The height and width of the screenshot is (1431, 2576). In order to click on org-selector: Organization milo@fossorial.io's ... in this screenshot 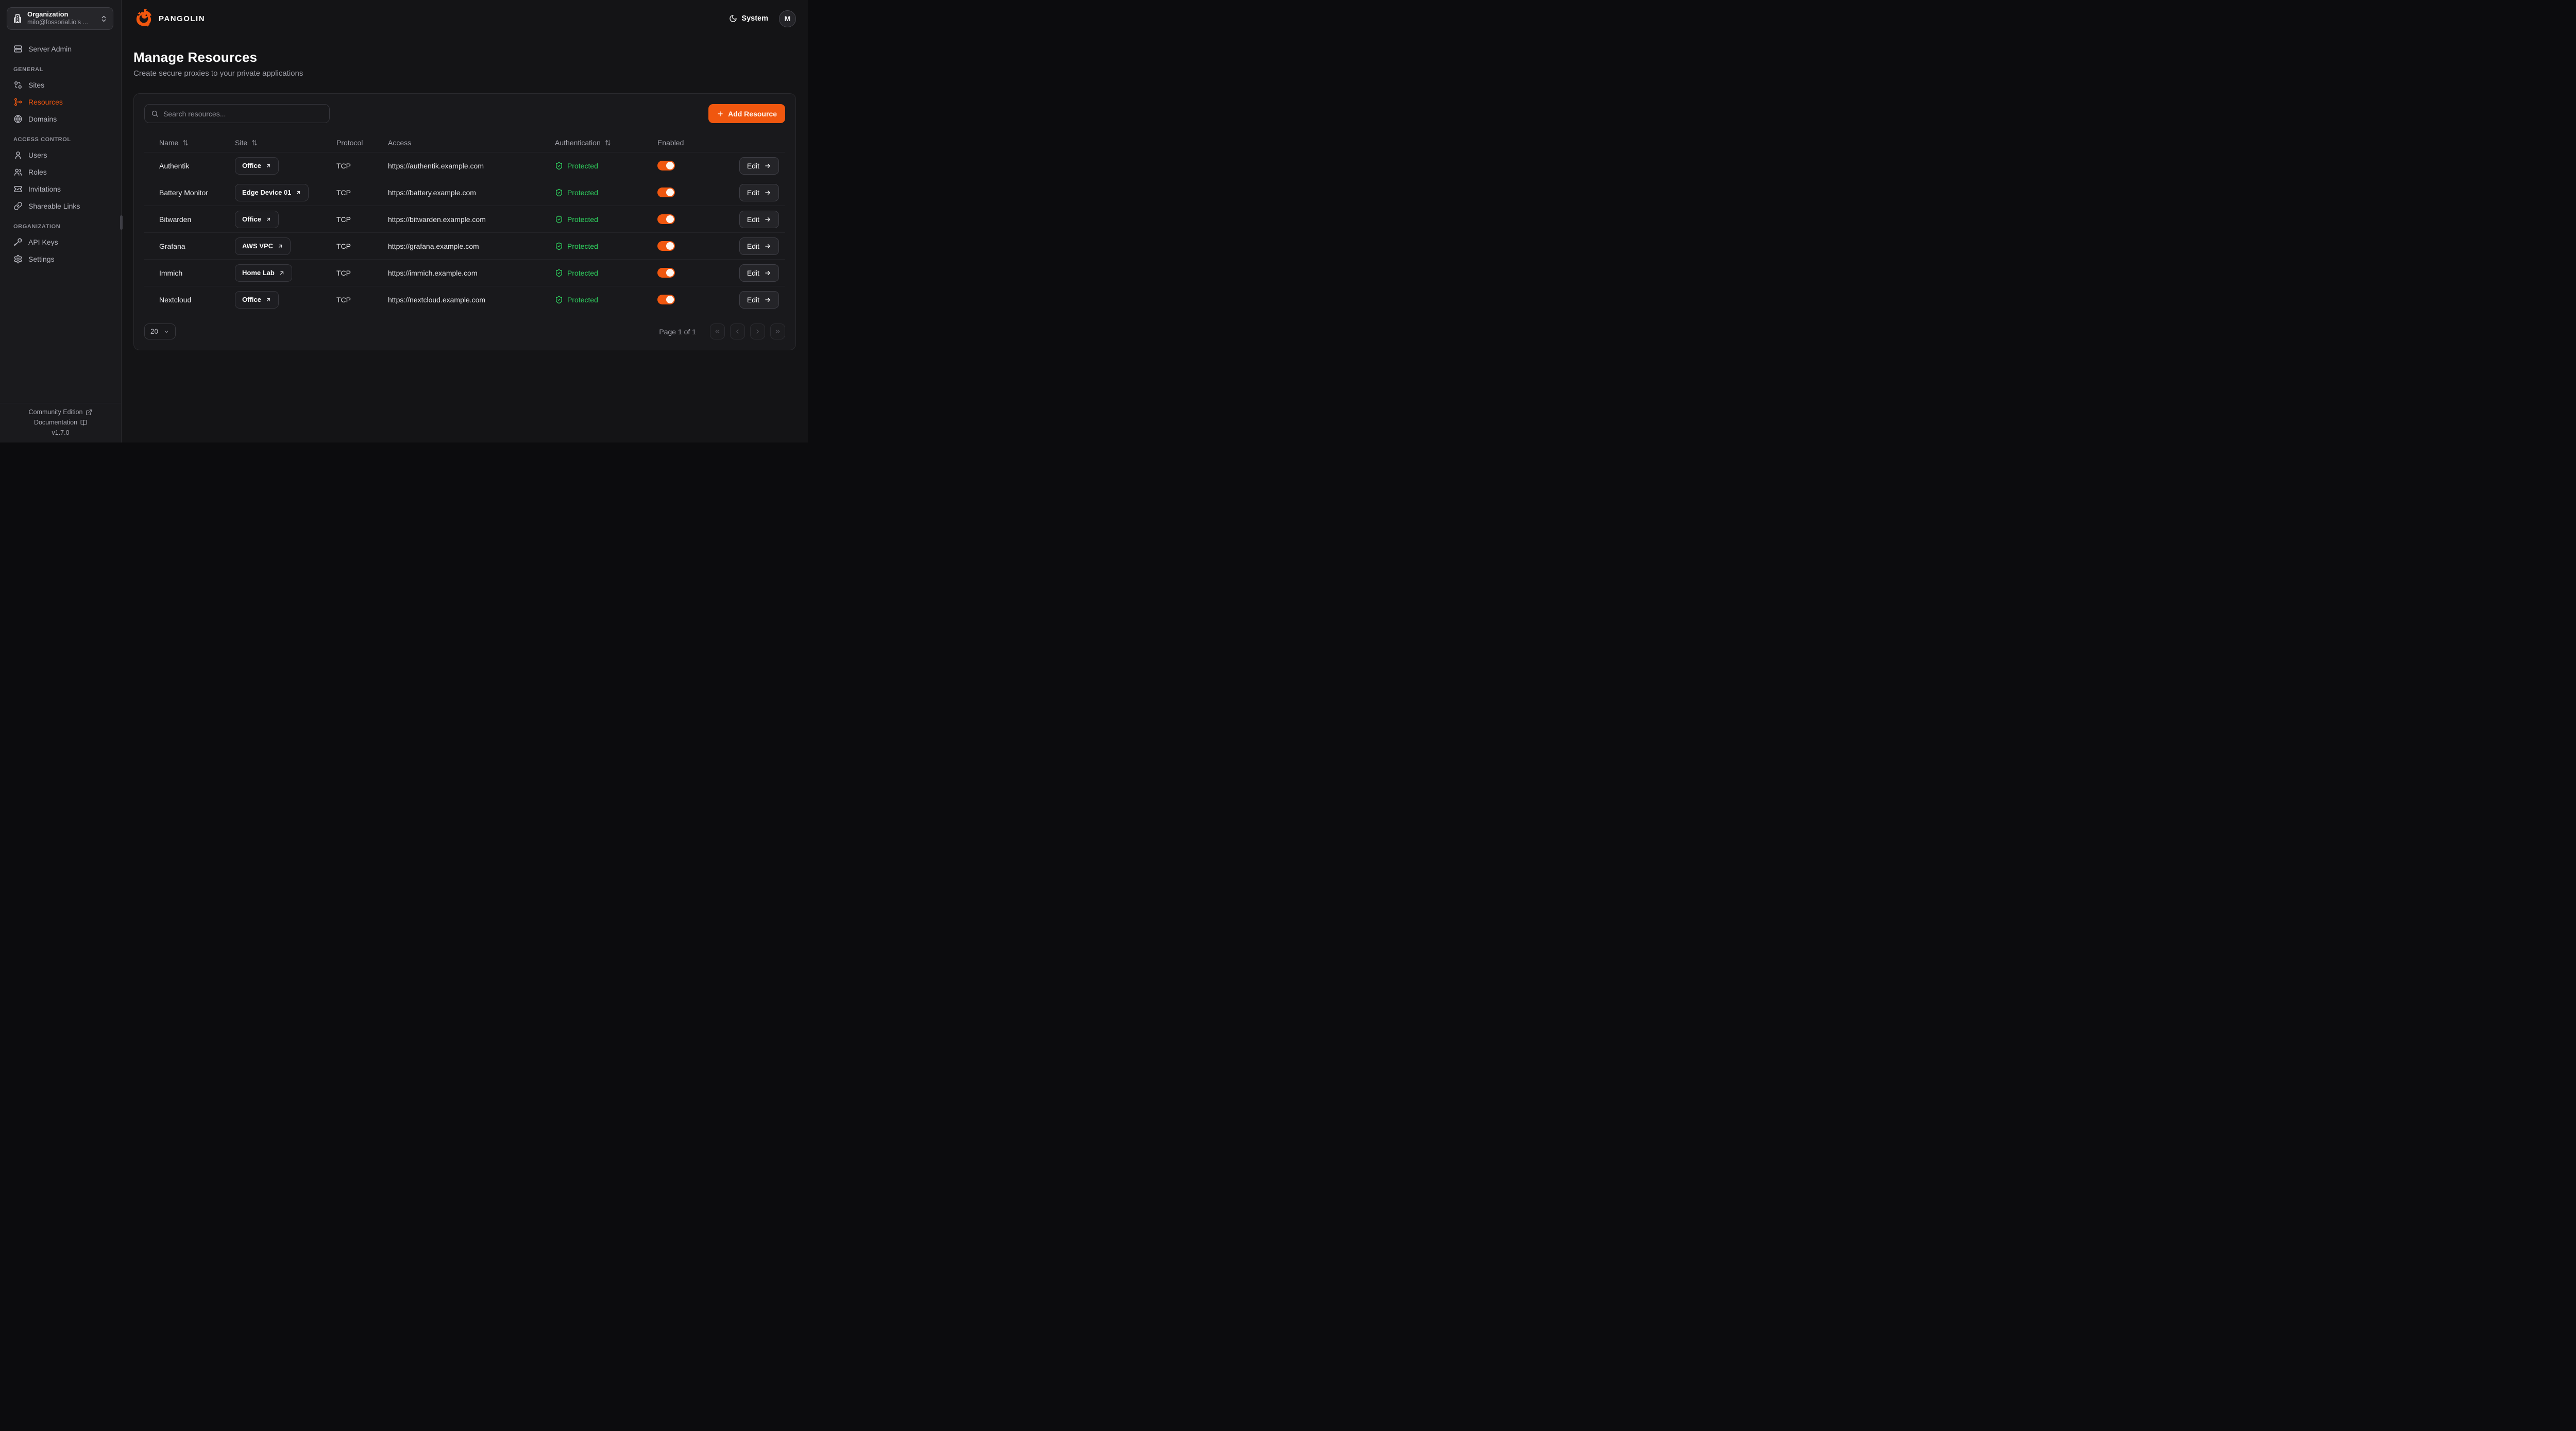, I will do `click(60, 18)`.